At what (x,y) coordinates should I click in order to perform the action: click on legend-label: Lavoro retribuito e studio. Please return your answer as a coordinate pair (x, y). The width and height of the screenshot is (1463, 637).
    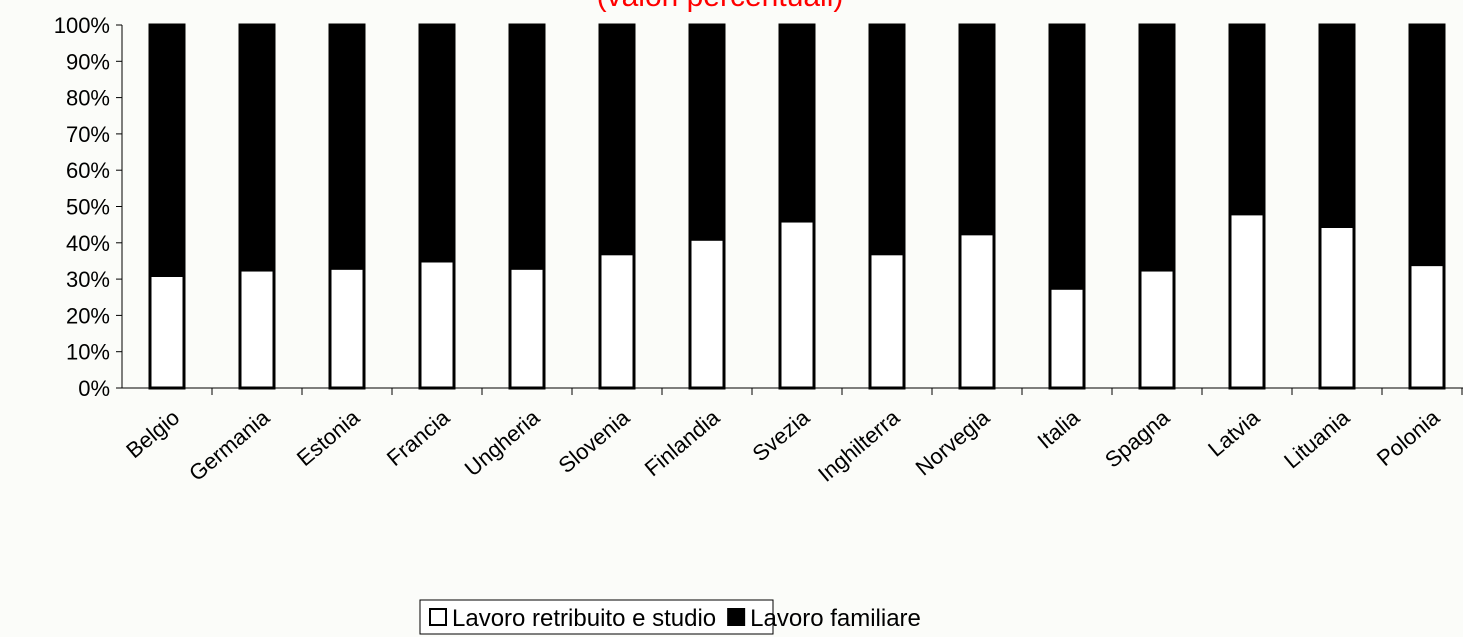
    Looking at the image, I should click on (584, 618).